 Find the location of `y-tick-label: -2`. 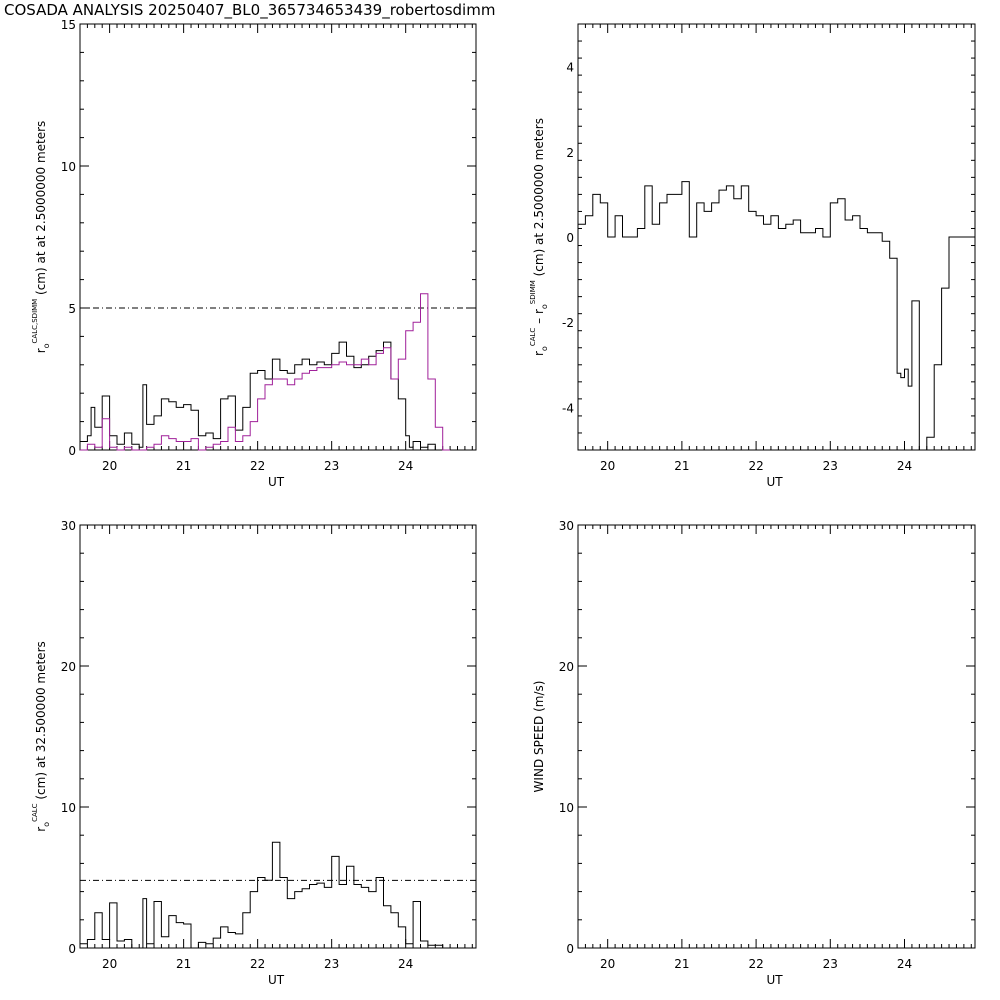

y-tick-label: -2 is located at coordinates (568, 323).